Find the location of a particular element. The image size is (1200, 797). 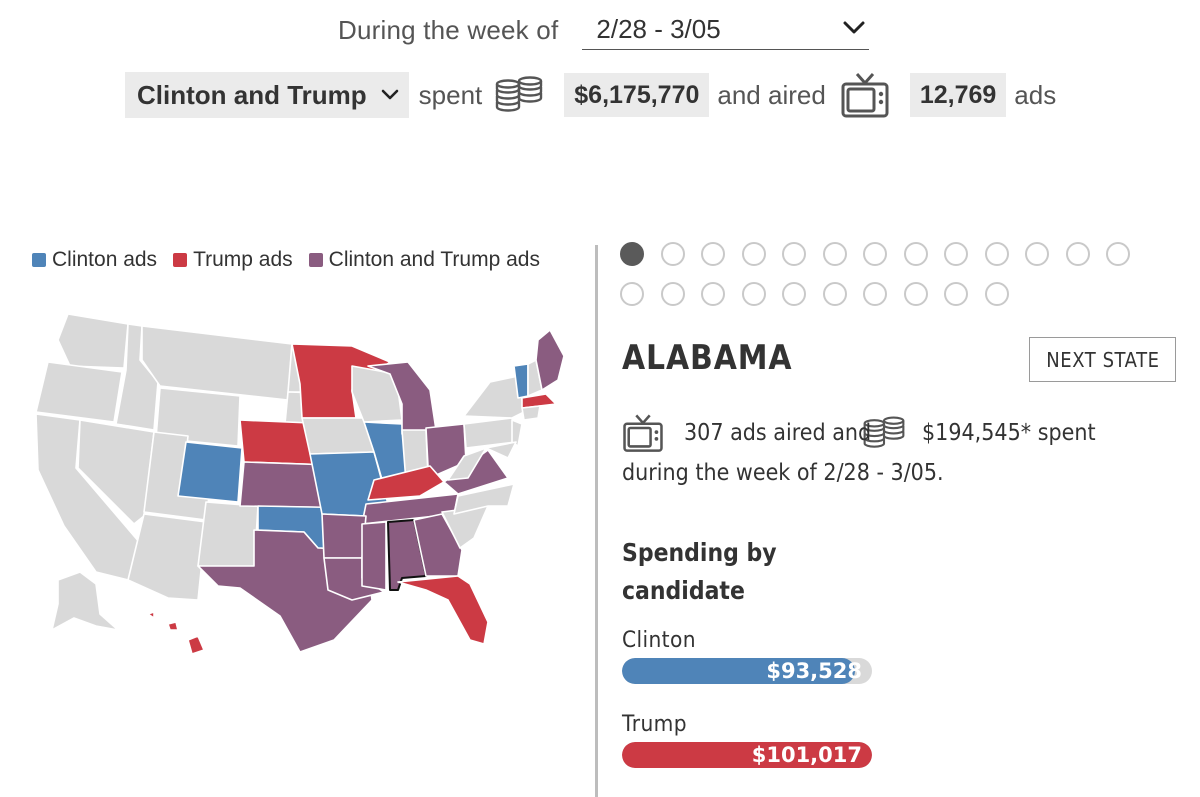

state-washington is located at coordinates (93, 341).